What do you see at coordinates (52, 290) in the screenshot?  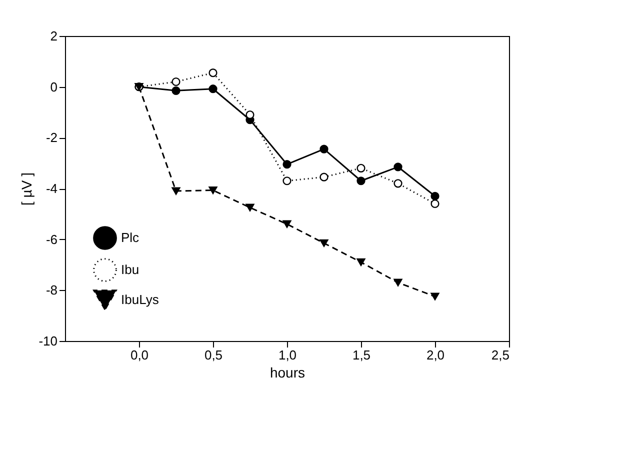 I see `y-tick-label: -8` at bounding box center [52, 290].